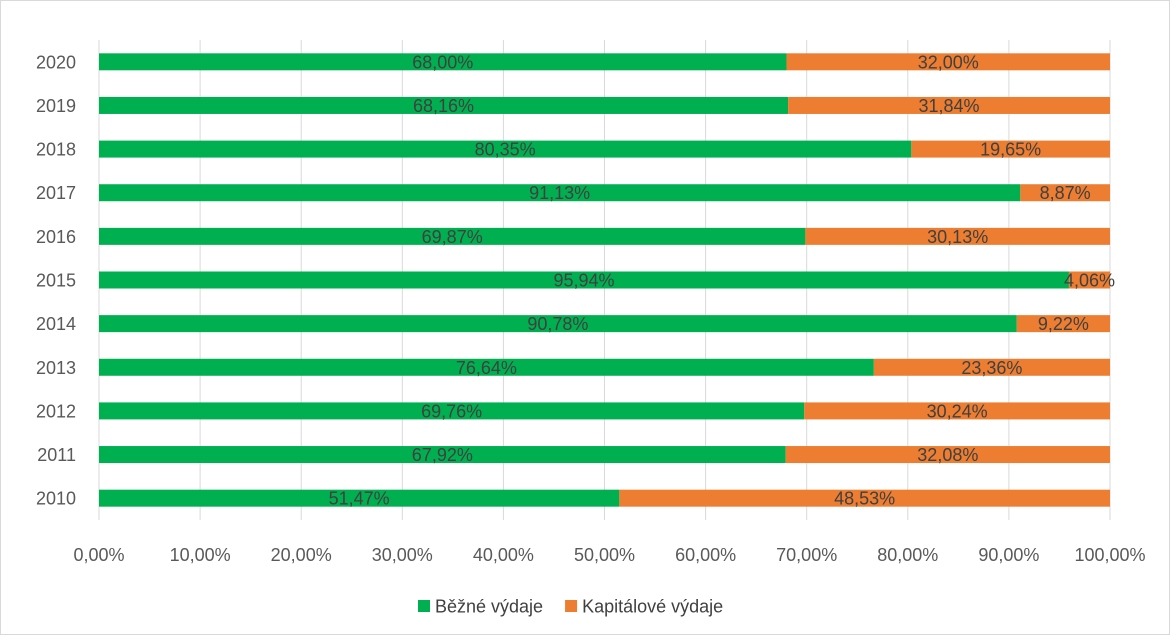 Image resolution: width=1171 pixels, height=636 pixels. I want to click on x-tick-label: 100,00%, so click(1109, 555).